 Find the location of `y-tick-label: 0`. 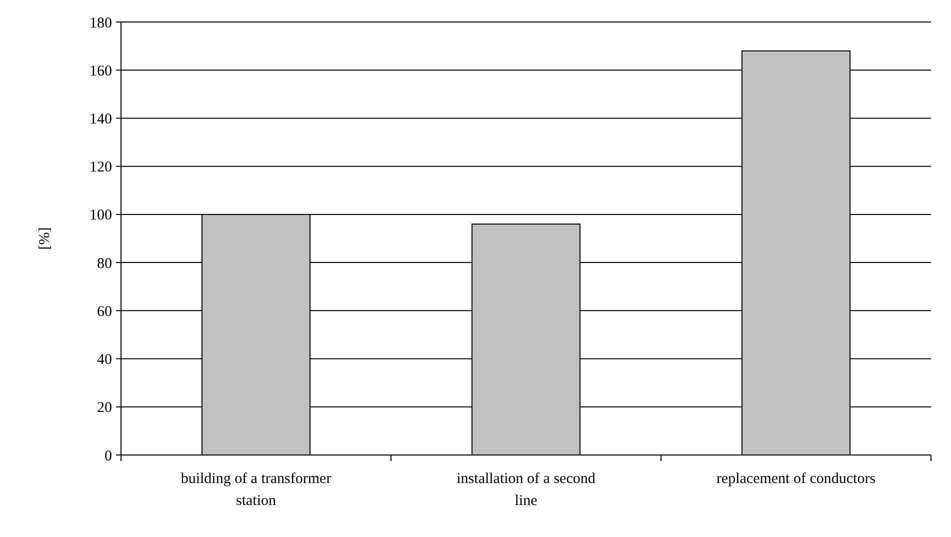

y-tick-label: 0 is located at coordinates (108, 456).